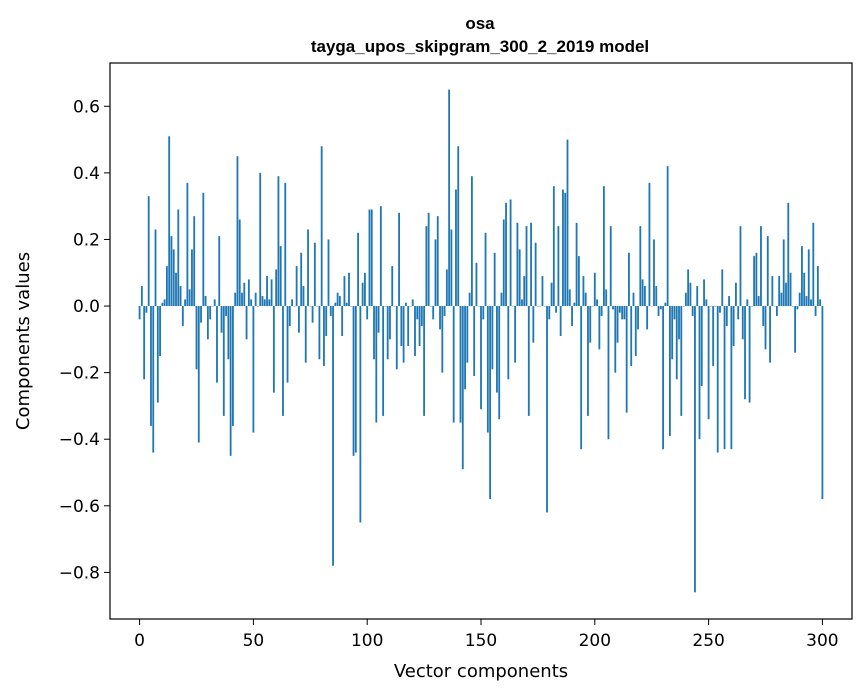 Image resolution: width=867 pixels, height=696 pixels. What do you see at coordinates (822, 641) in the screenshot?
I see `x-tick-label: 300` at bounding box center [822, 641].